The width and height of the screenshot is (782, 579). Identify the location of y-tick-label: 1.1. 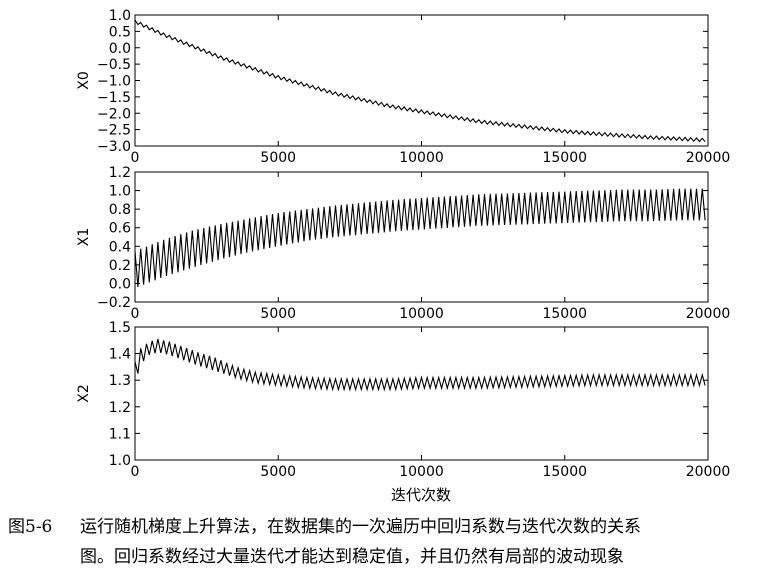
(120, 434).